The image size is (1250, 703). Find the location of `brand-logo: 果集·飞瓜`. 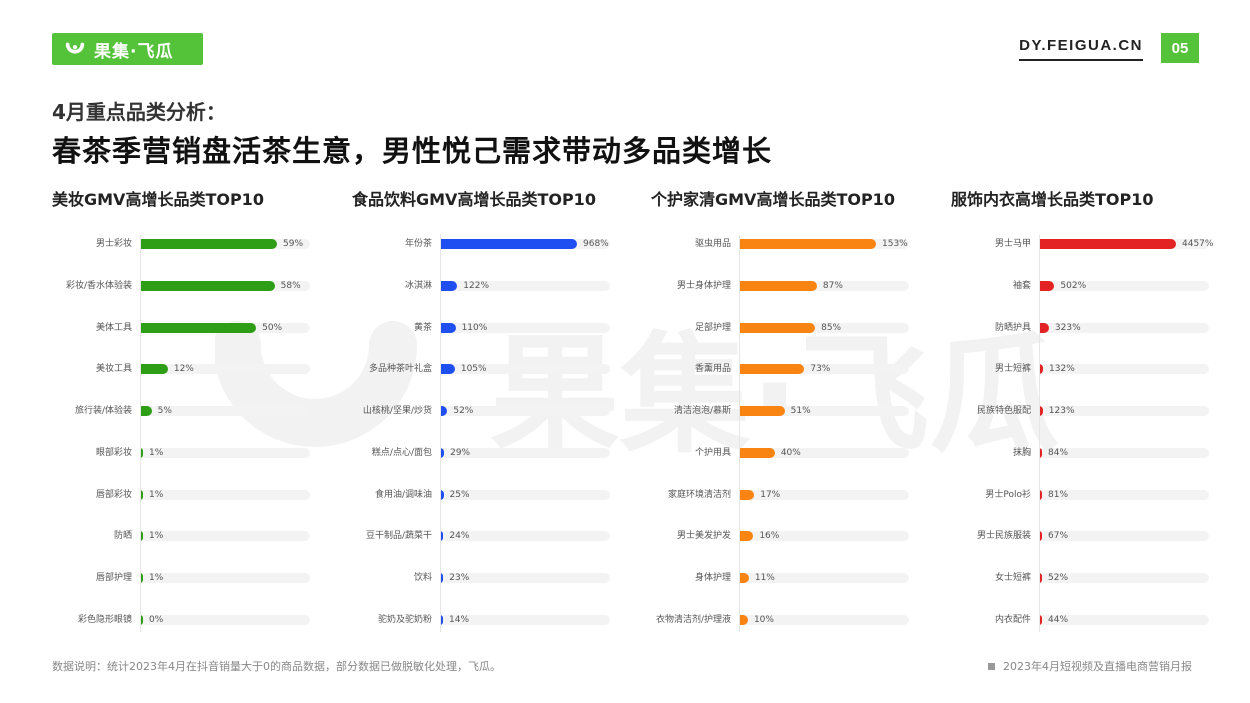

brand-logo: 果集·飞瓜 is located at coordinates (127, 49).